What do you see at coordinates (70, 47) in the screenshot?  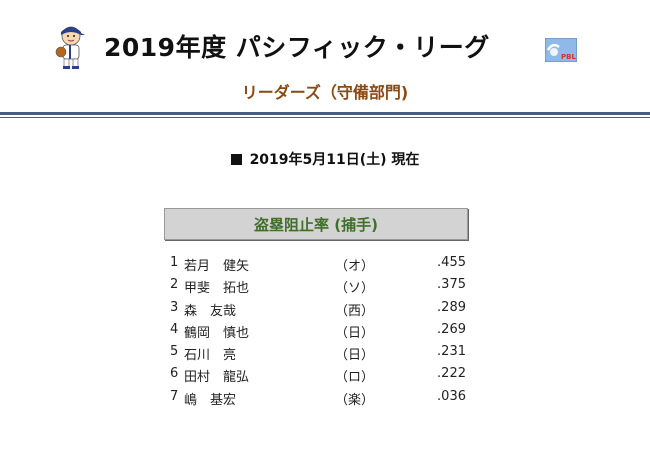 I see `baseball-player-mascot-icon` at bounding box center [70, 47].